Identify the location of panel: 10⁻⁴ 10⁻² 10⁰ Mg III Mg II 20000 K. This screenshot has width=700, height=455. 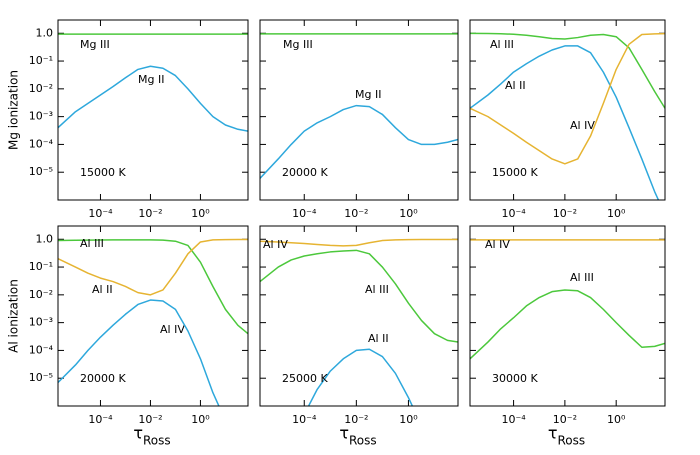
(359, 119).